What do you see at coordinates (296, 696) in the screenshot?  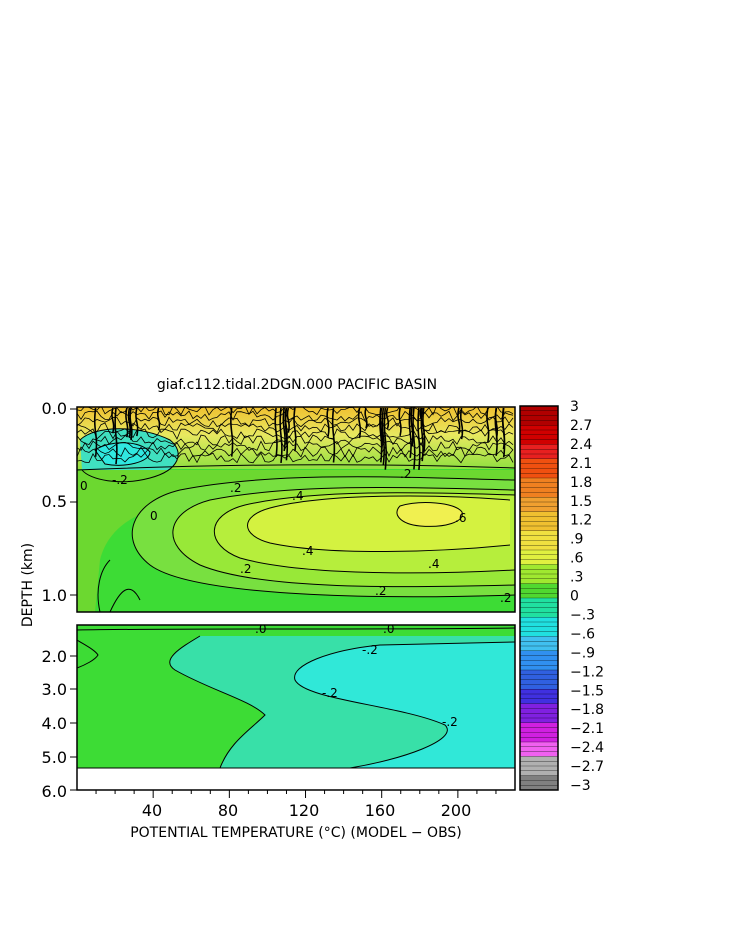 I see `lower-panel: .0 .0 -.2 -.2 -.2` at bounding box center [296, 696].